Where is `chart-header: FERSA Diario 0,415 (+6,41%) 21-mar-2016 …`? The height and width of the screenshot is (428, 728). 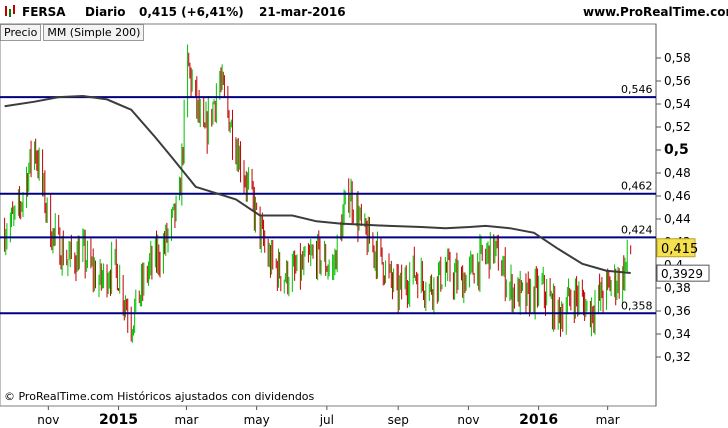
chart-header: FERSA Diario 0,415 (+6,41%) 21-mar-2016 … is located at coordinates (364, 12).